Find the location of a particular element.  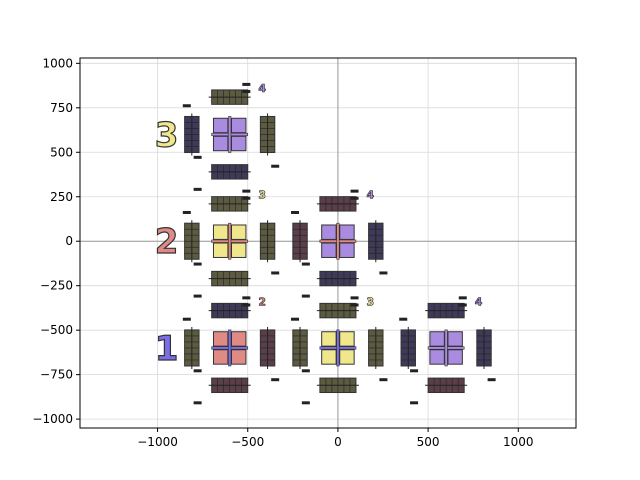

glyph-number: 3 is located at coordinates (167, 135).